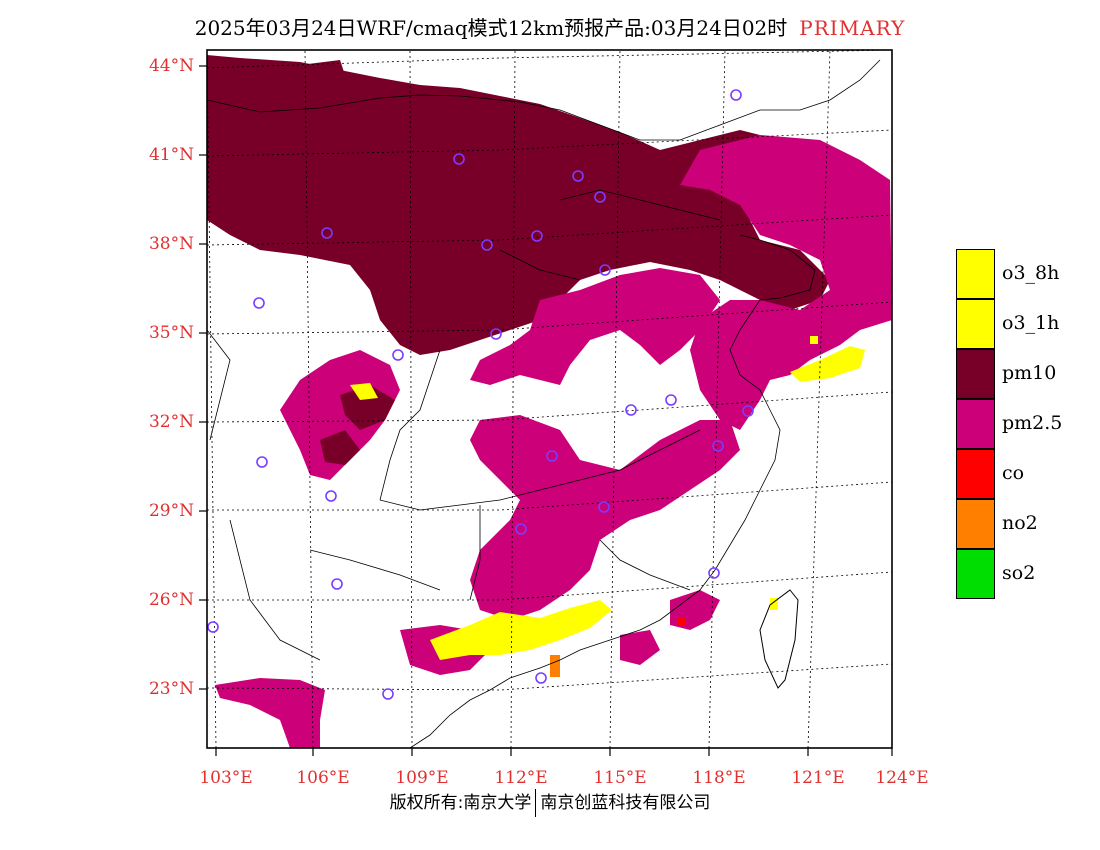 The image size is (1100, 850). I want to click on copyright-left: 版权所有:南京大学, so click(460, 803).